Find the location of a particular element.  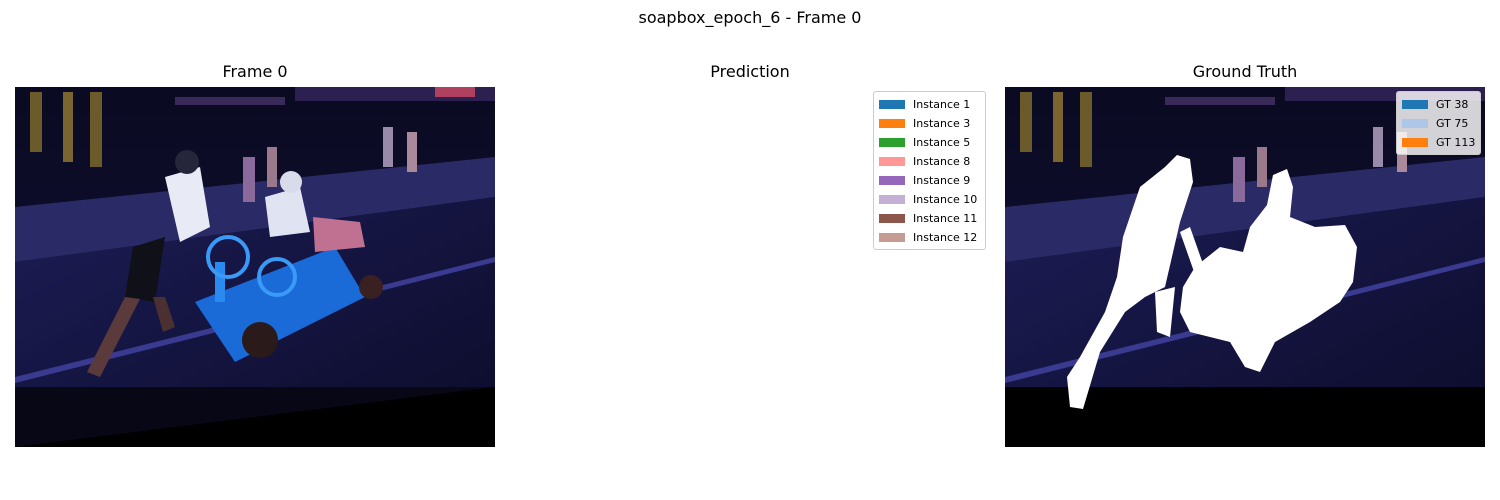

figure-title: soapbox_epoch_6 - Frame 0 is located at coordinates (750, 17).